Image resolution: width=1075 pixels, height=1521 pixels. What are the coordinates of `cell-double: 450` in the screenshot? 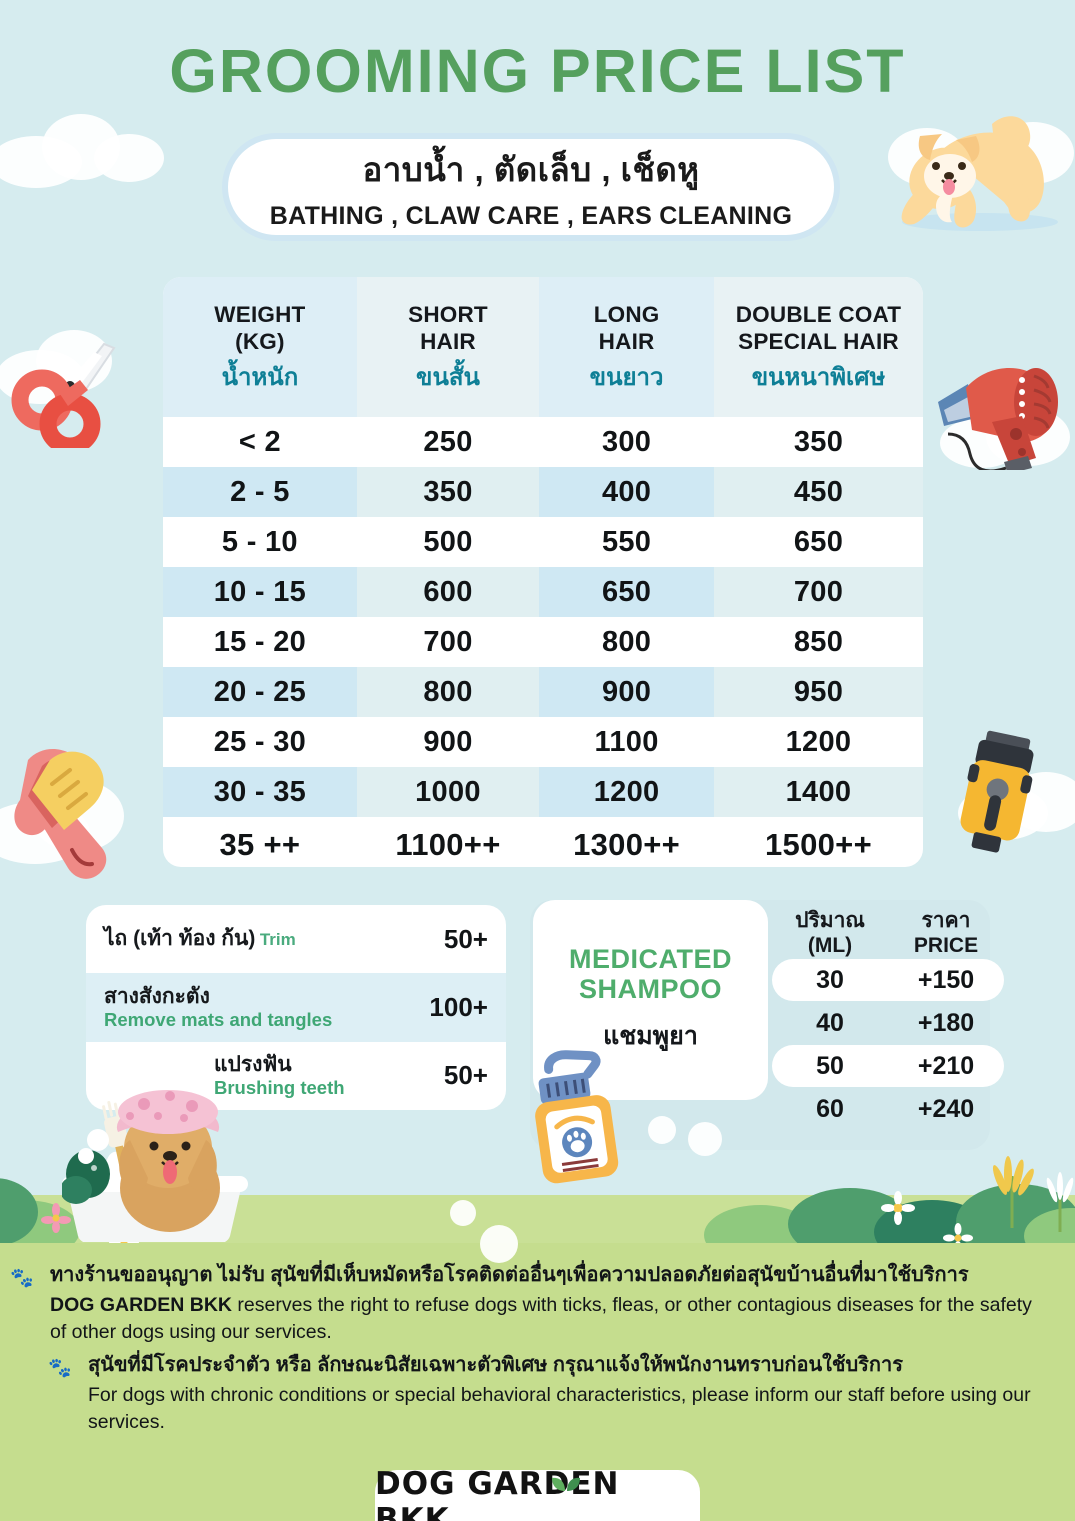 It's located at (818, 492).